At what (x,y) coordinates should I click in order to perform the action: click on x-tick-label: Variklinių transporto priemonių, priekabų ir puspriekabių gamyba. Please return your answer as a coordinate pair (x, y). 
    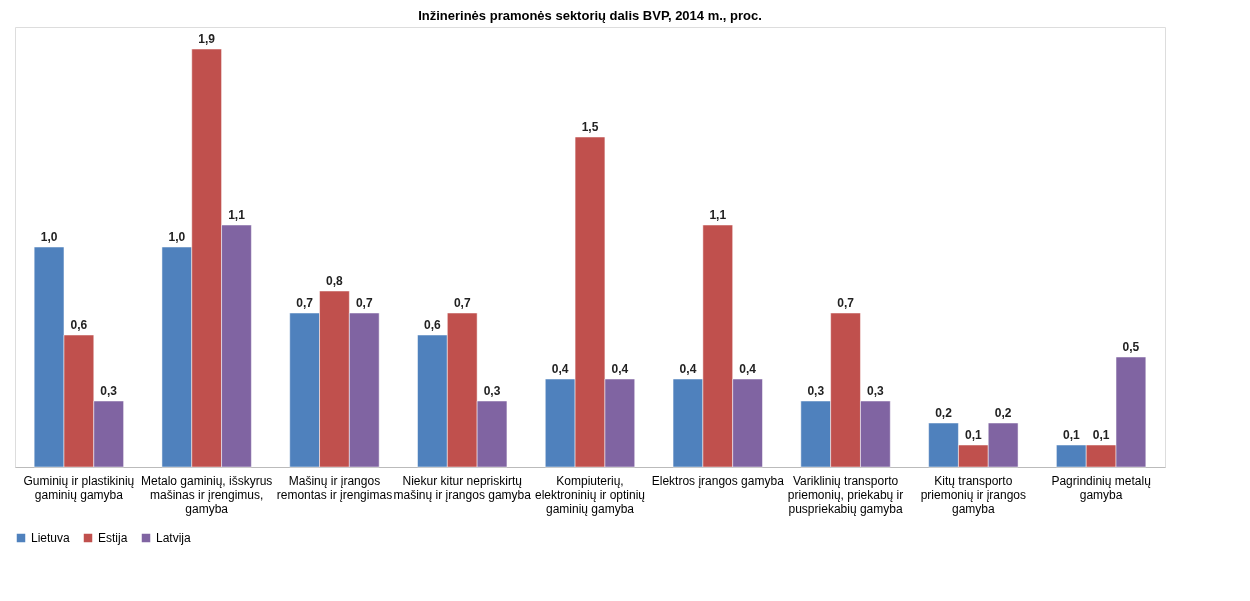
    Looking at the image, I should click on (845, 494).